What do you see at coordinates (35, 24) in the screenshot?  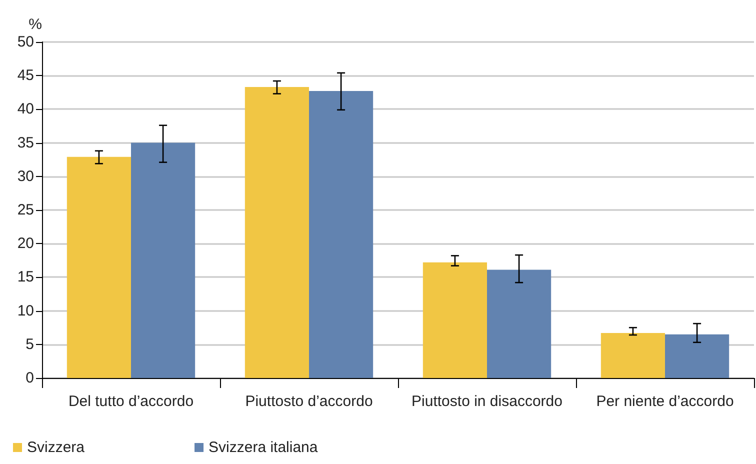 I see `y-axis-title: %` at bounding box center [35, 24].